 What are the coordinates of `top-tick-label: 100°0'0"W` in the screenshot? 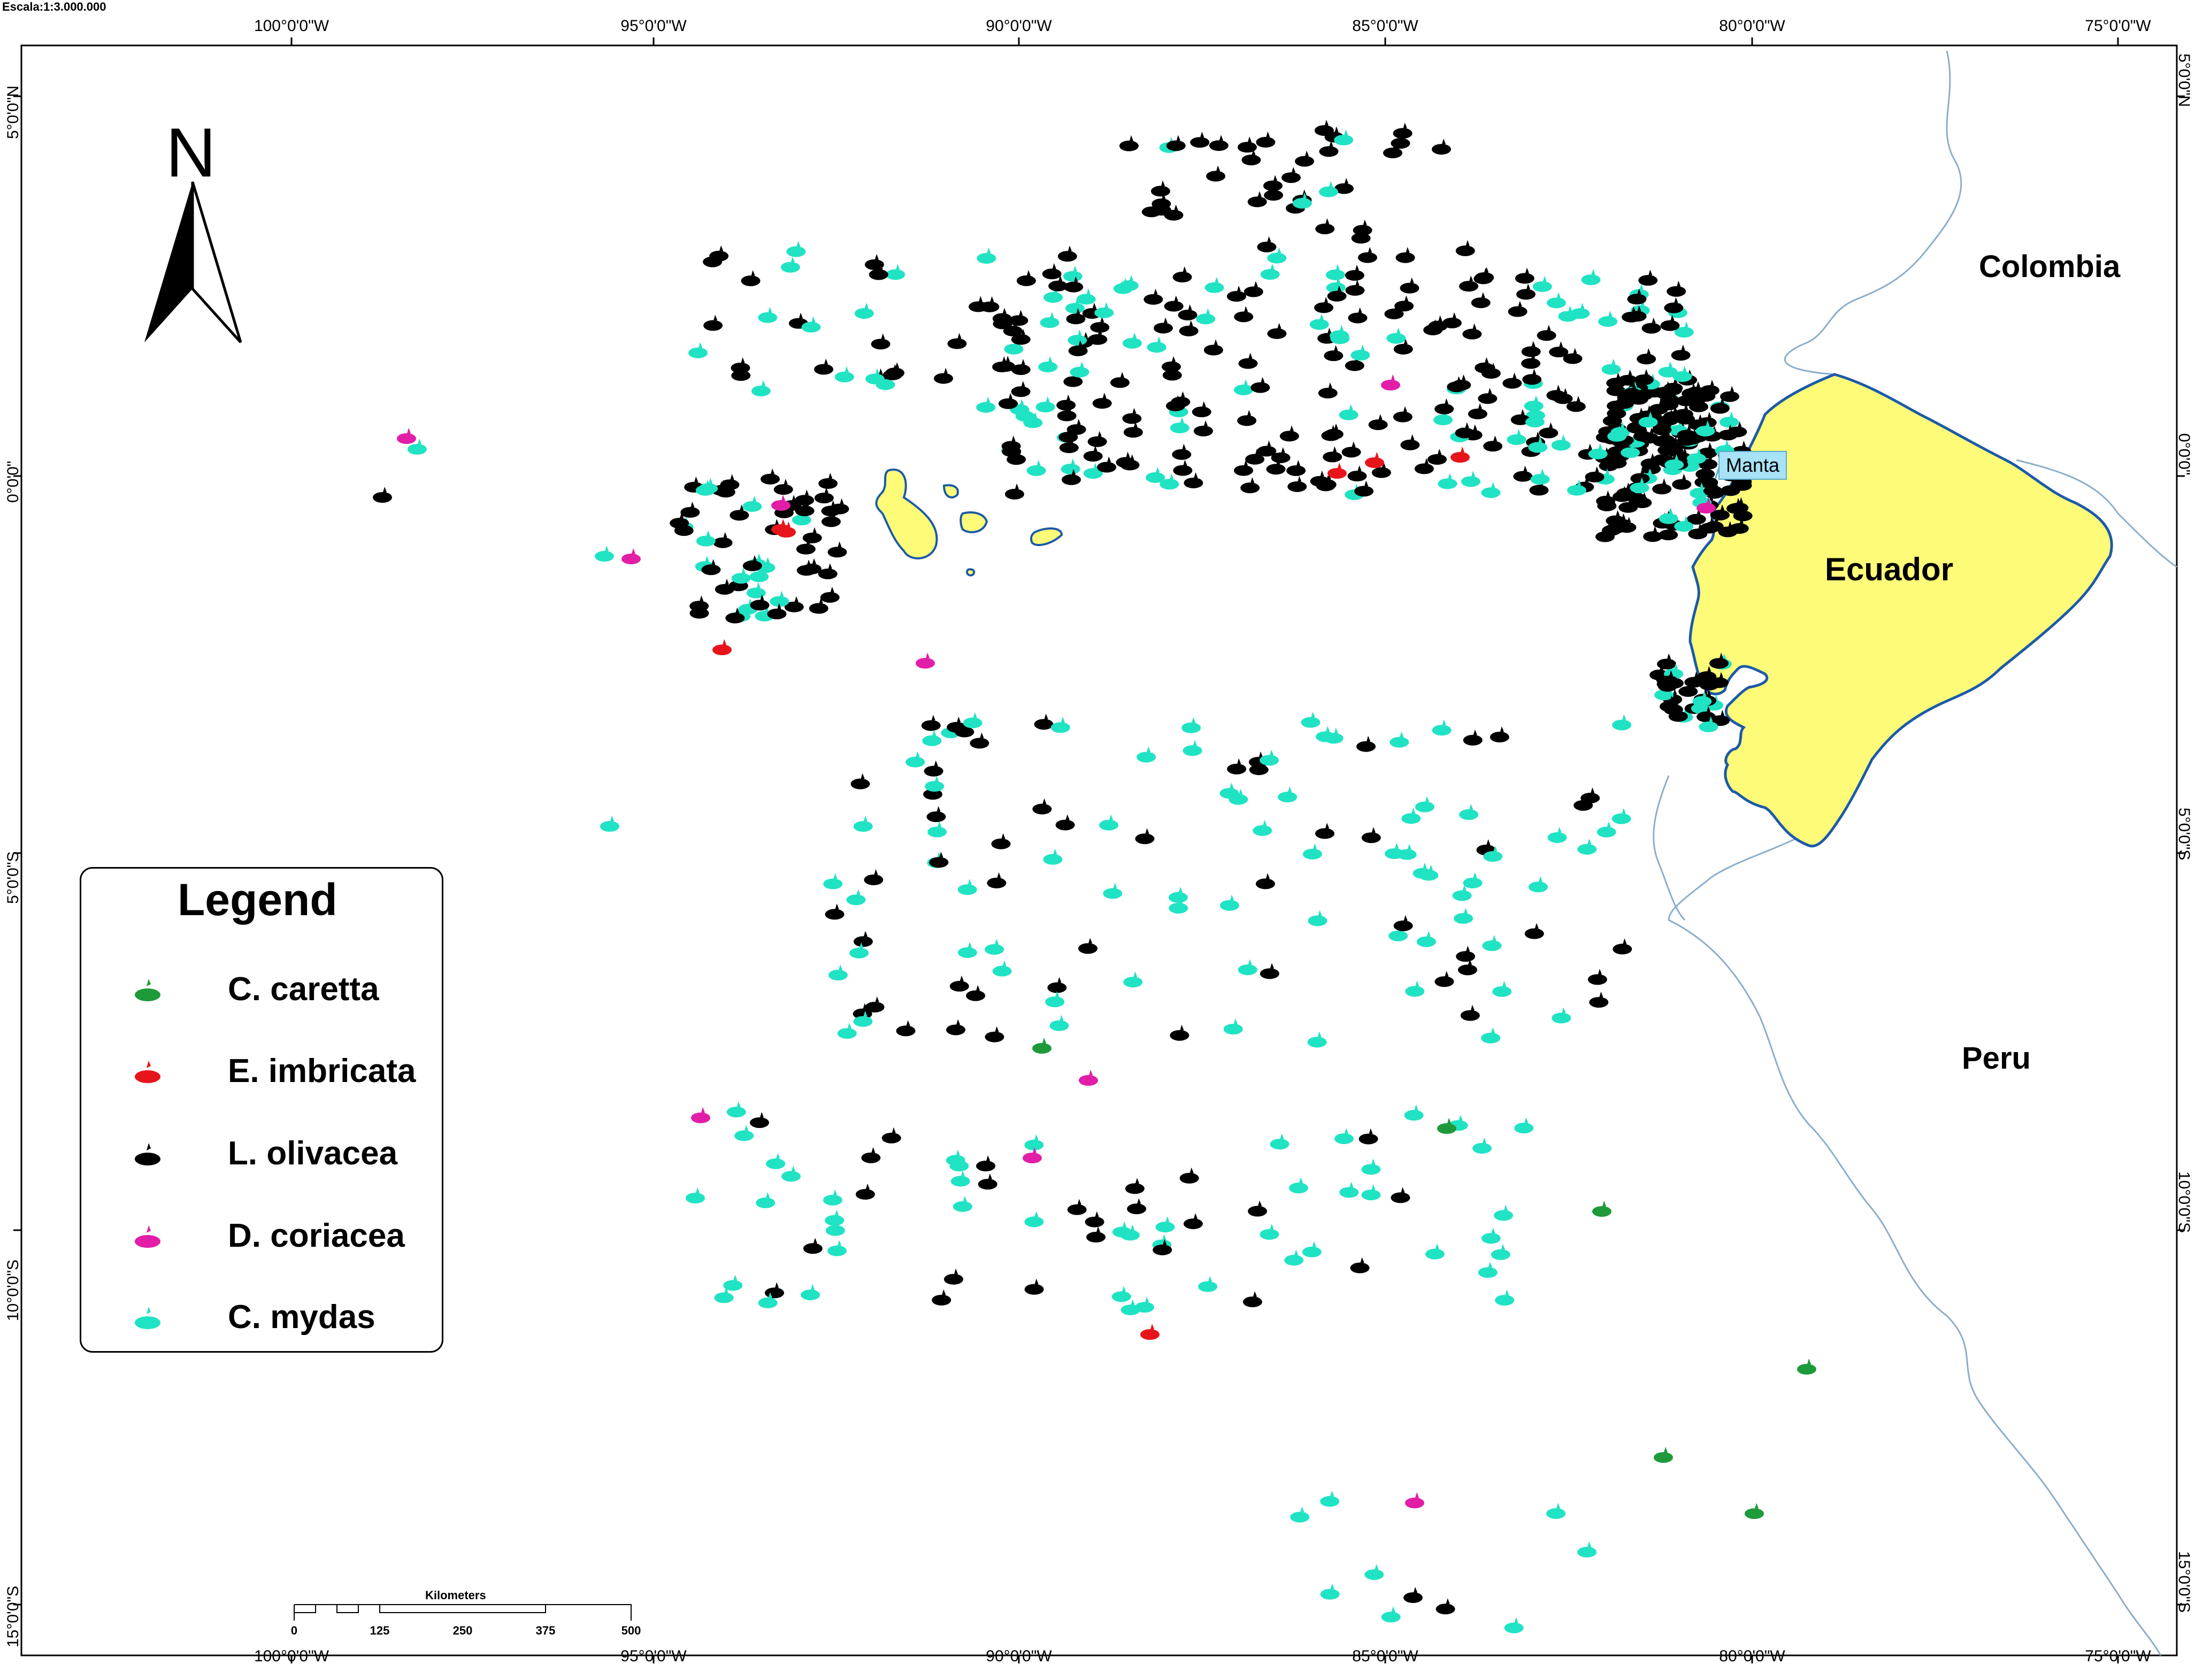 It's located at (291, 26).